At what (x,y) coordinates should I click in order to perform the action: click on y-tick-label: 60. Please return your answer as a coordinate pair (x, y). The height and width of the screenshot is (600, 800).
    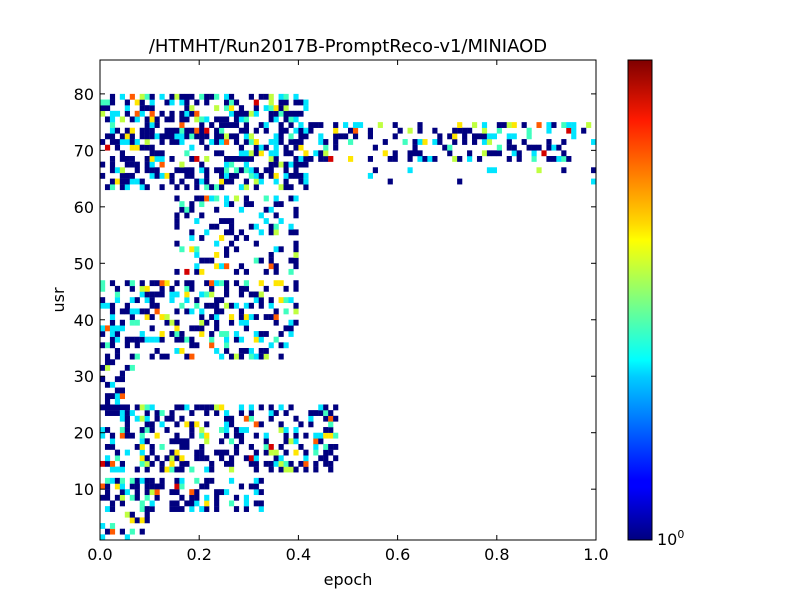
    Looking at the image, I should click on (84, 207).